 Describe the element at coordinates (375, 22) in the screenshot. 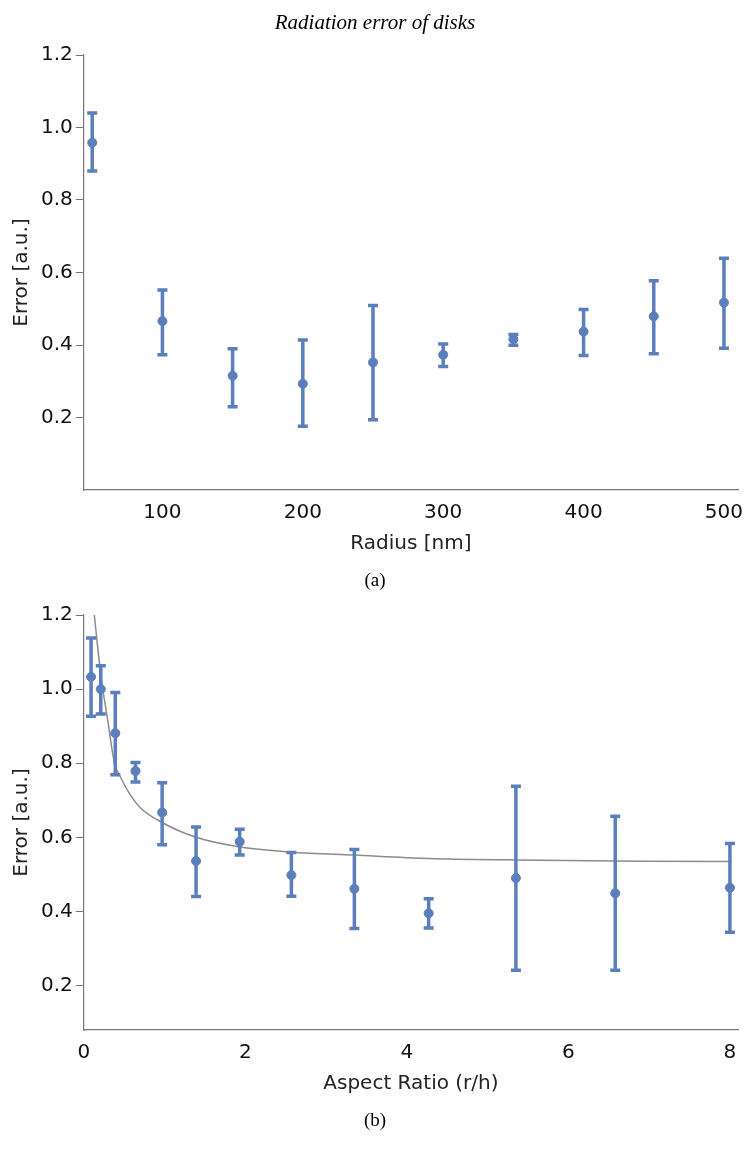

I see `chart-title: Radiation error of disks` at that location.